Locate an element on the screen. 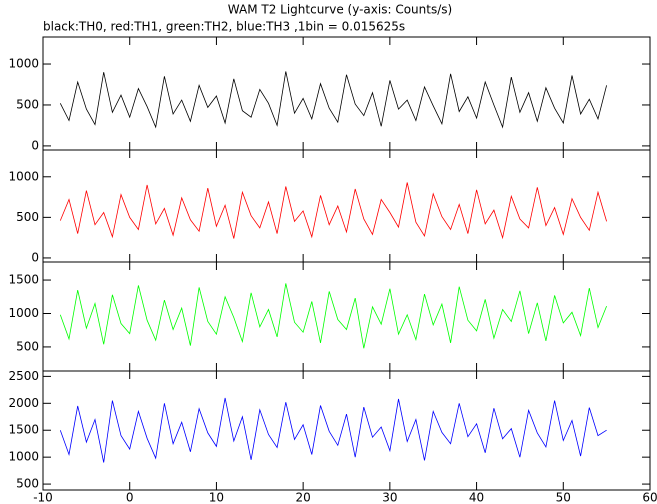 This screenshot has height=504, width=657. x-tick-label: 50 is located at coordinates (563, 497).